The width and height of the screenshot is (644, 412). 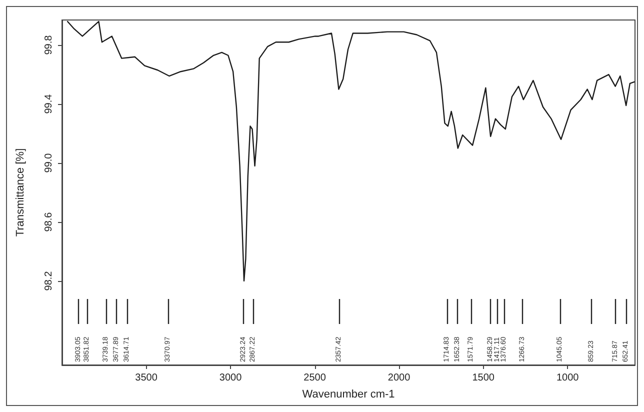 What do you see at coordinates (49, 162) in the screenshot?
I see `y-tick-label: 99.0` at bounding box center [49, 162].